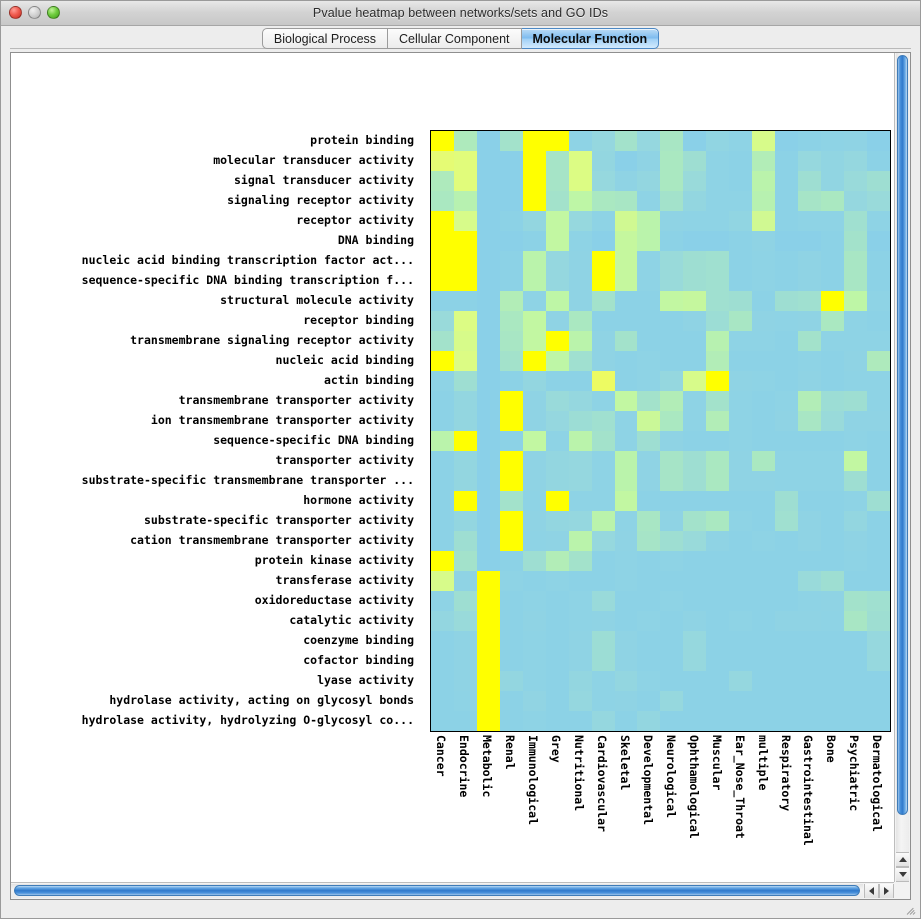 The image size is (921, 919). I want to click on close-button, so click(15, 12).